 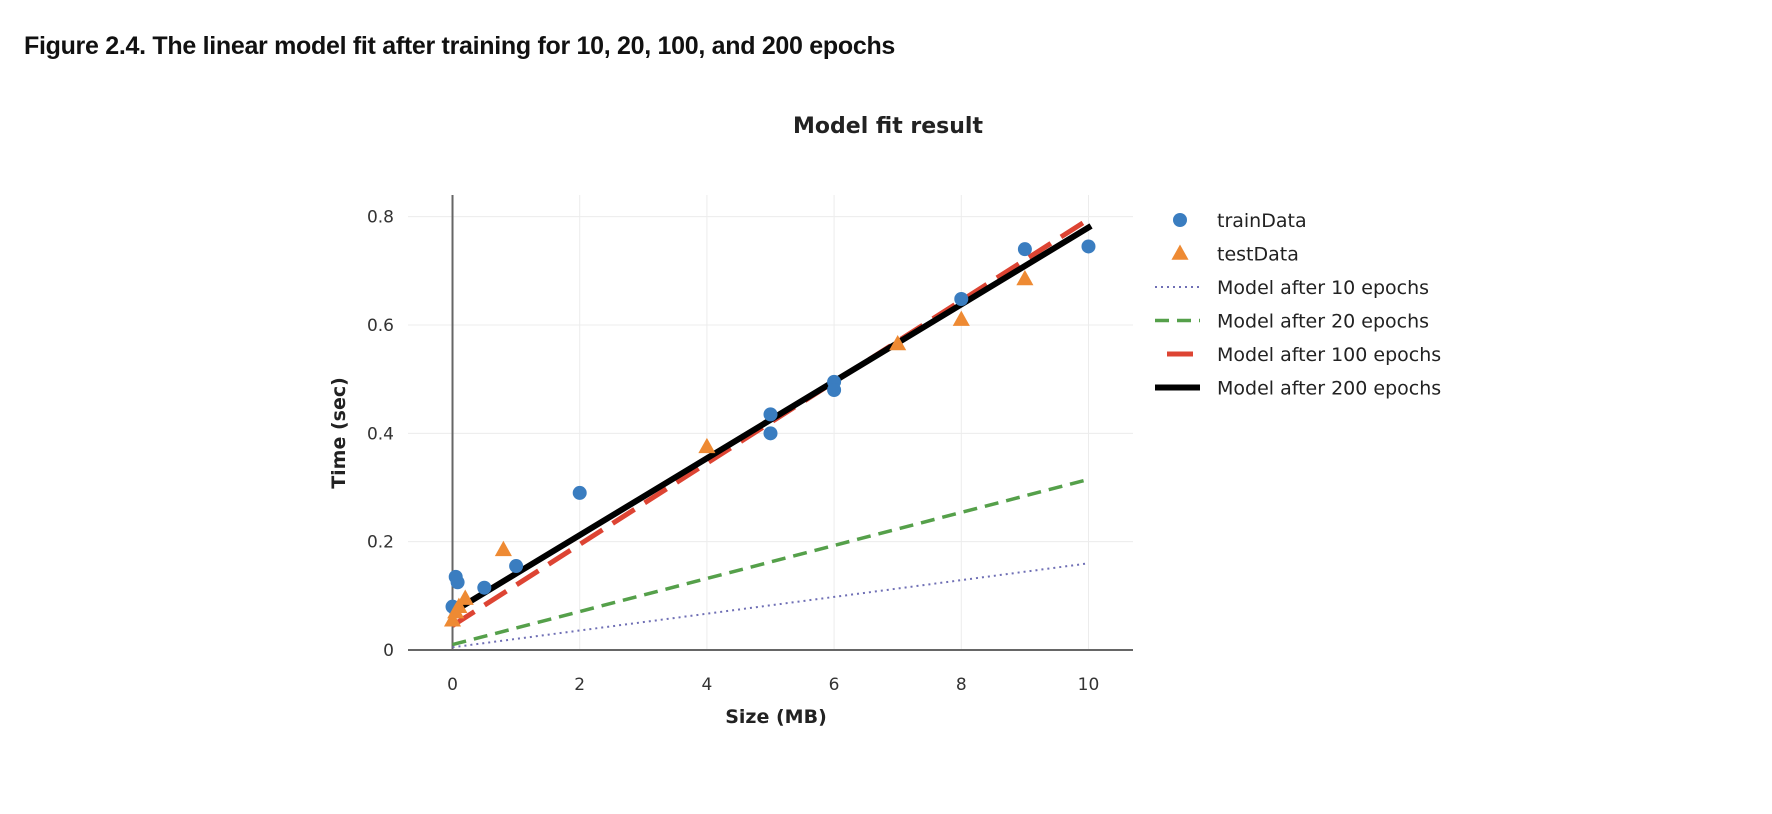 I want to click on legend-item: Model after 200 epochs, so click(x=1298, y=389).